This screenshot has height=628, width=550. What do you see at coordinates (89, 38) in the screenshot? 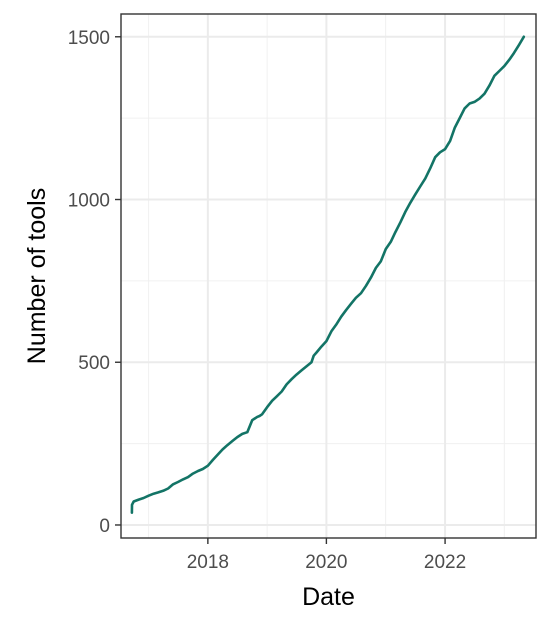
I see `y-tick-label: 1500` at bounding box center [89, 38].